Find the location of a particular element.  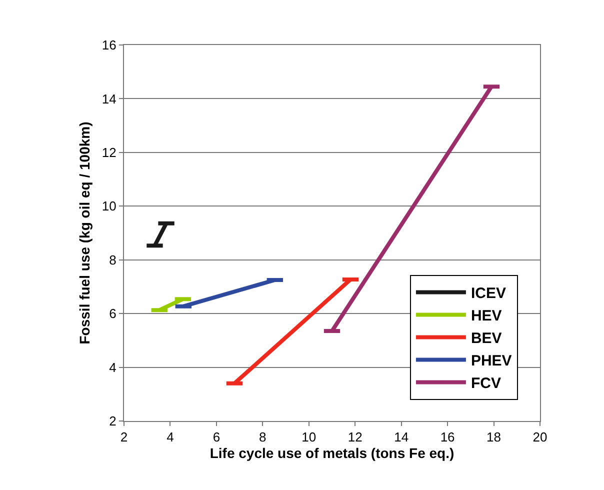

y-tick-label: 4 is located at coordinates (112, 367).